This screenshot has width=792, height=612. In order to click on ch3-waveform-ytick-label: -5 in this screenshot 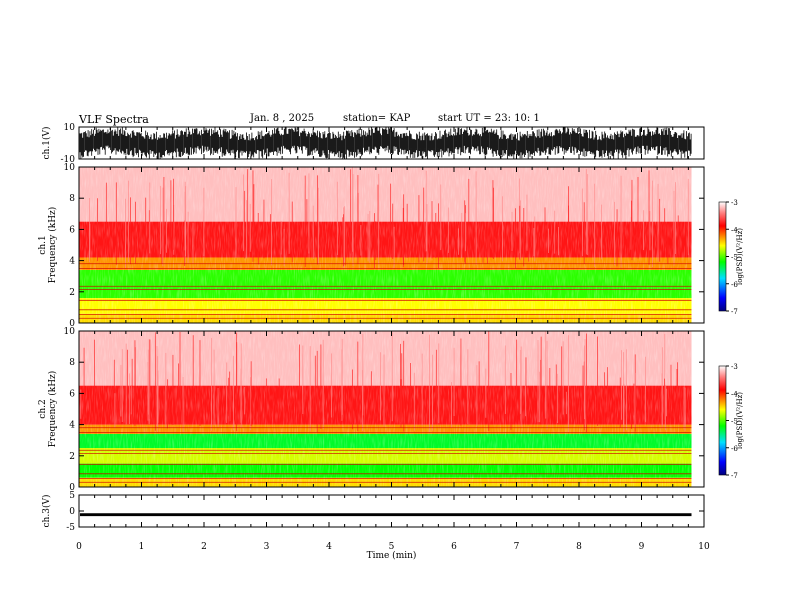, I will do `click(70, 528)`.